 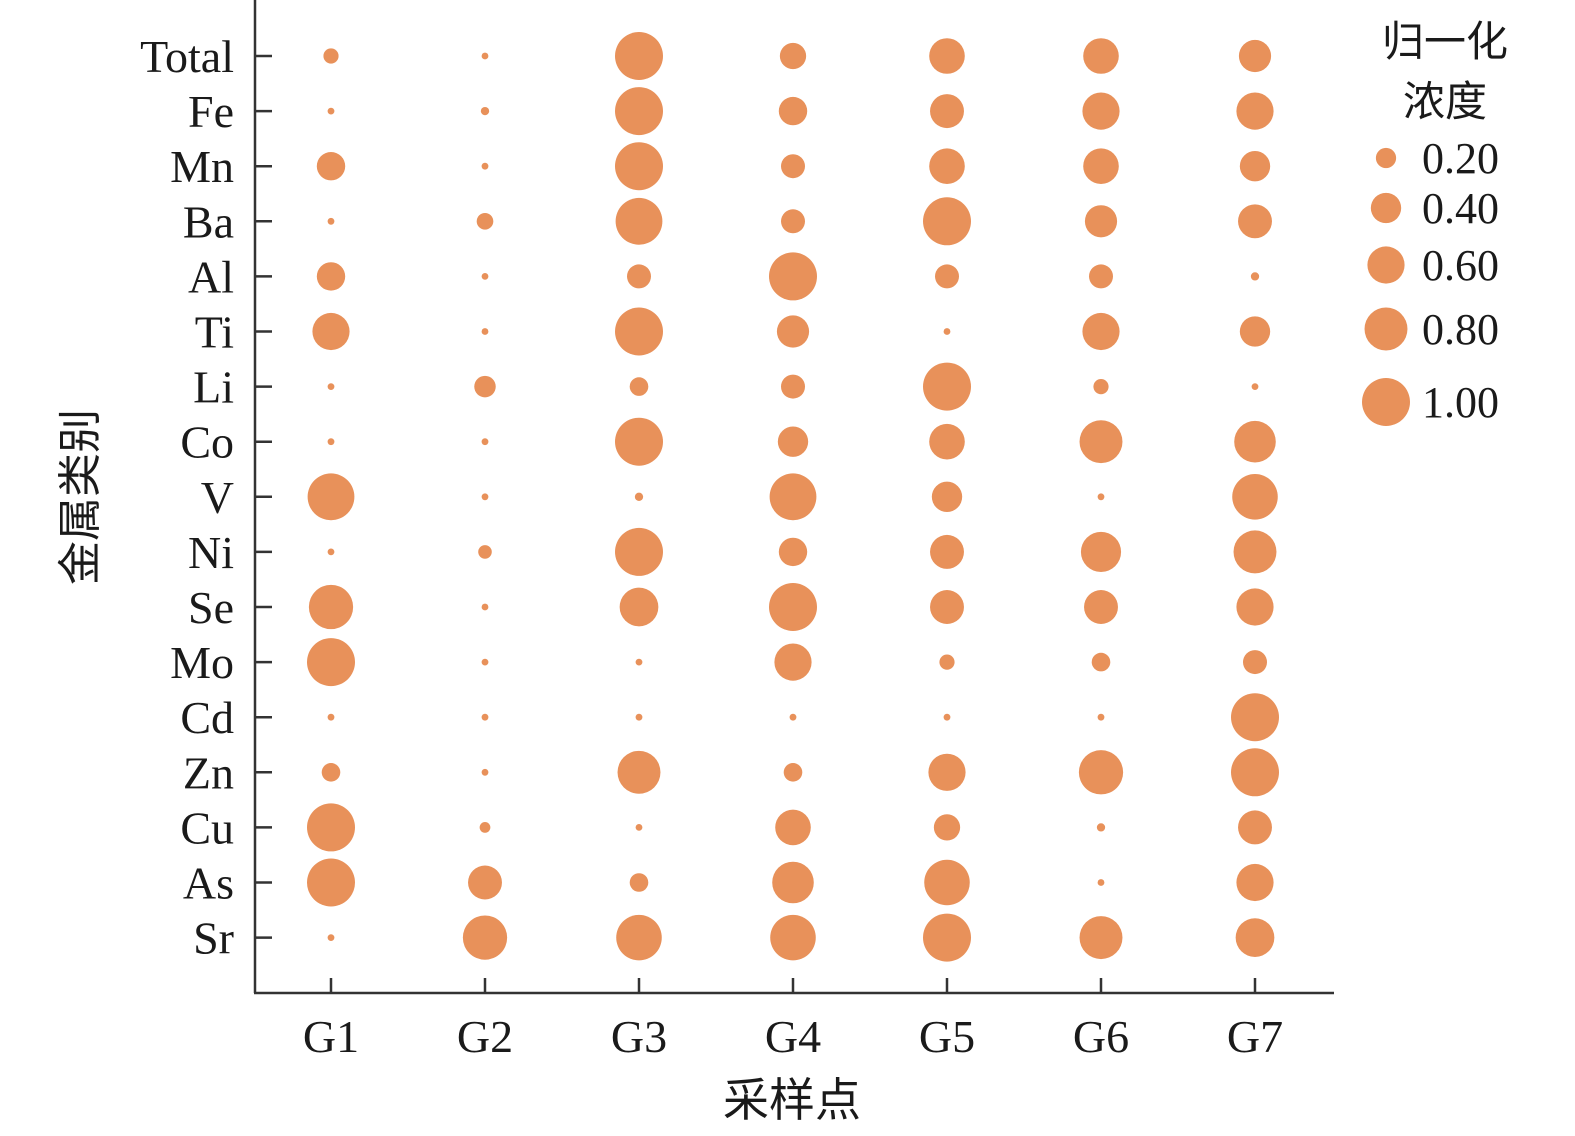 What do you see at coordinates (1255, 497) in the screenshot?
I see `bubble-v-g7` at bounding box center [1255, 497].